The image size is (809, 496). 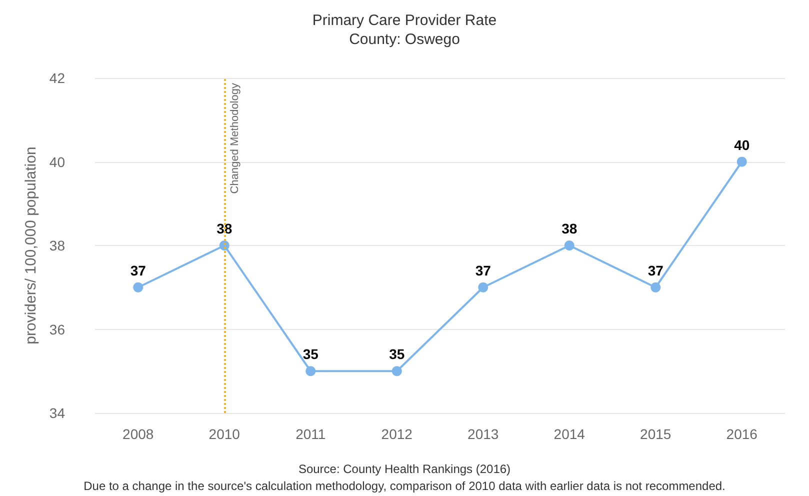 What do you see at coordinates (234, 138) in the screenshot?
I see `ref-line-label: Changed Methodology` at bounding box center [234, 138].